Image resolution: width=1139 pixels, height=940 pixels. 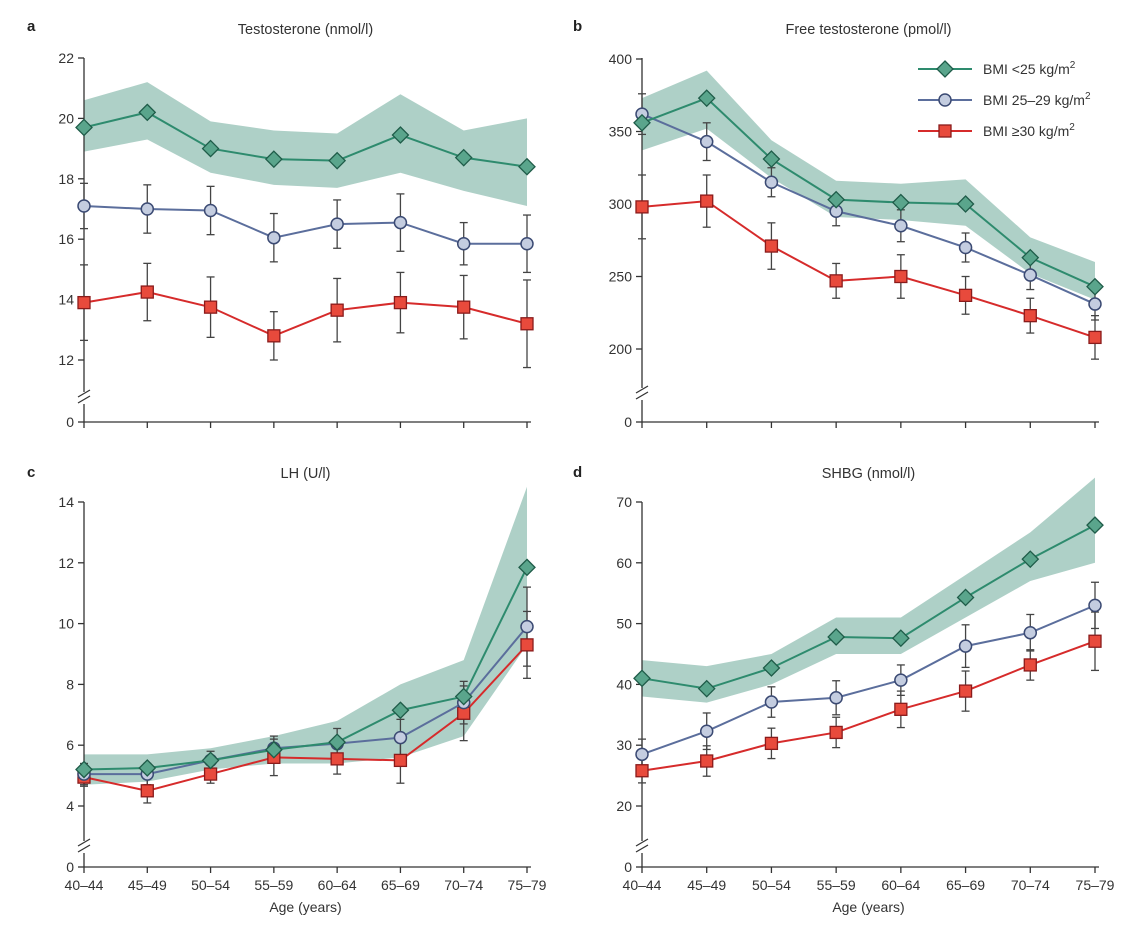 What do you see at coordinates (66, 360) in the screenshot?
I see `y-tick-label: 12` at bounding box center [66, 360].